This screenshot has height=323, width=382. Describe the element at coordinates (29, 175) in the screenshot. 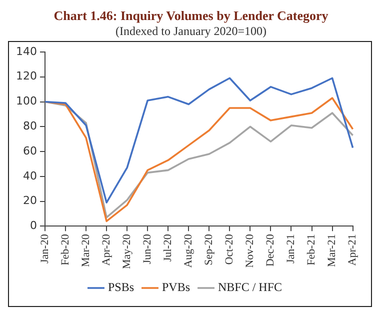

I see `y-tick-label: 40` at that location.